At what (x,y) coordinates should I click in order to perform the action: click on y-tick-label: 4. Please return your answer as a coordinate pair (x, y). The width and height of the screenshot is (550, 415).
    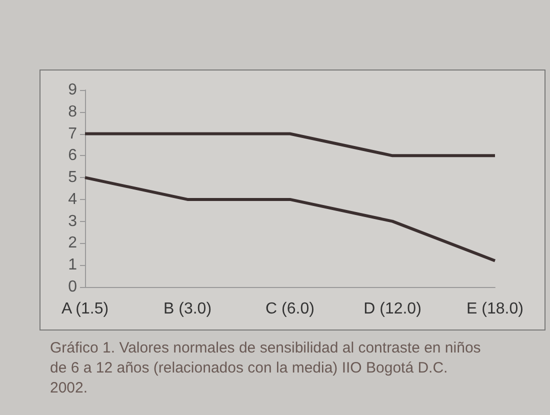
    Looking at the image, I should click on (73, 199).